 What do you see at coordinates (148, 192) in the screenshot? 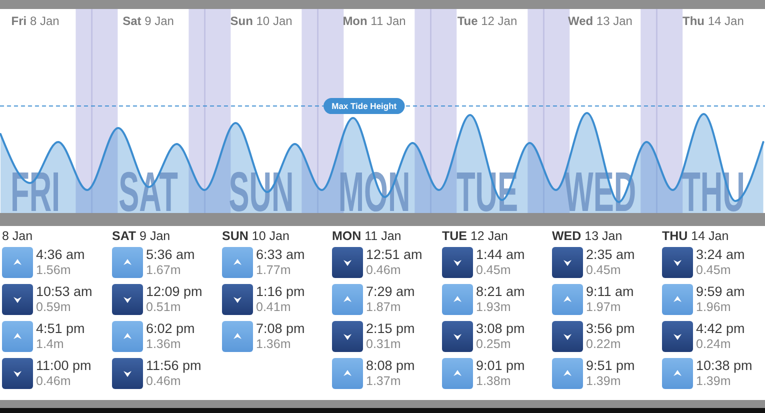
I see `annotation: SAT` at bounding box center [148, 192].